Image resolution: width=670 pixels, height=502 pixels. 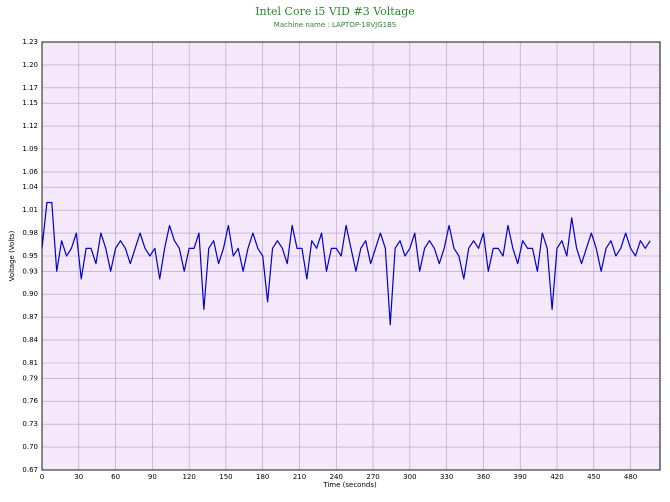 I want to click on y-tick-label: 0.84, so click(x=30, y=340).